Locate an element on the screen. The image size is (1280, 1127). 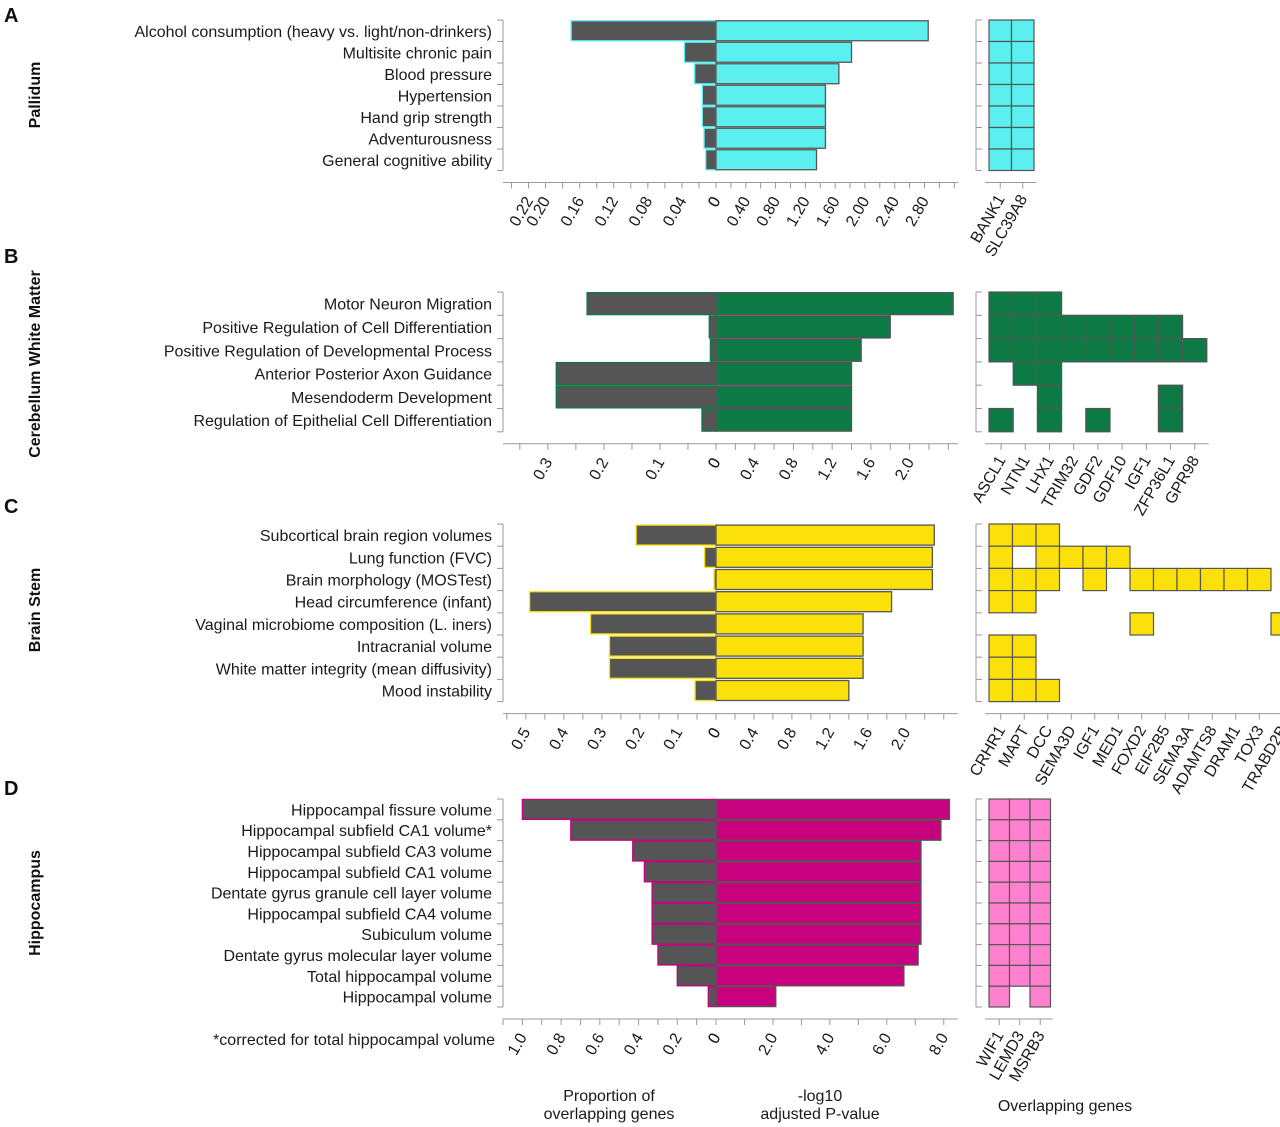
right-axis-tick-label: 0.4 is located at coordinates (750, 469).